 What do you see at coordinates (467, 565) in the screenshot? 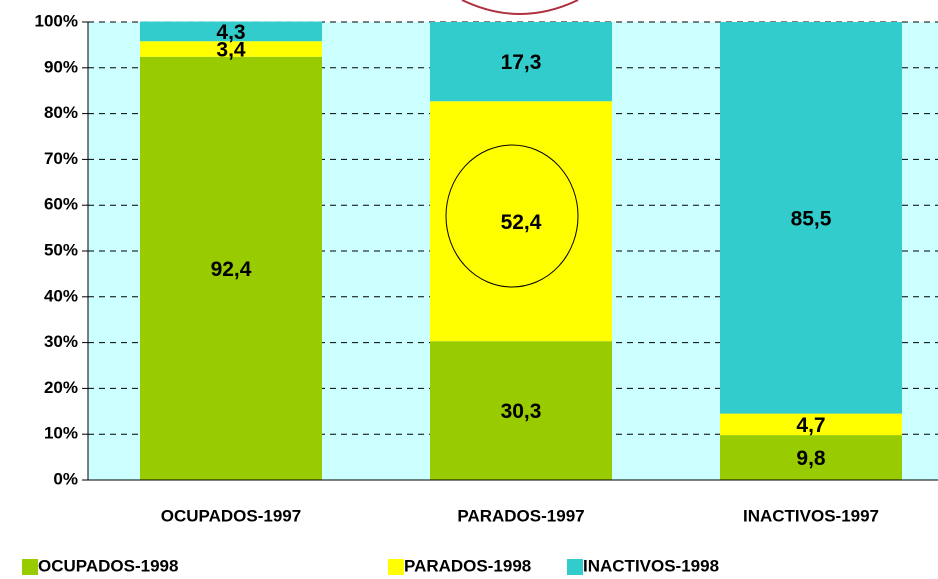
I see `legend-label: PARADOS-1998` at bounding box center [467, 565].